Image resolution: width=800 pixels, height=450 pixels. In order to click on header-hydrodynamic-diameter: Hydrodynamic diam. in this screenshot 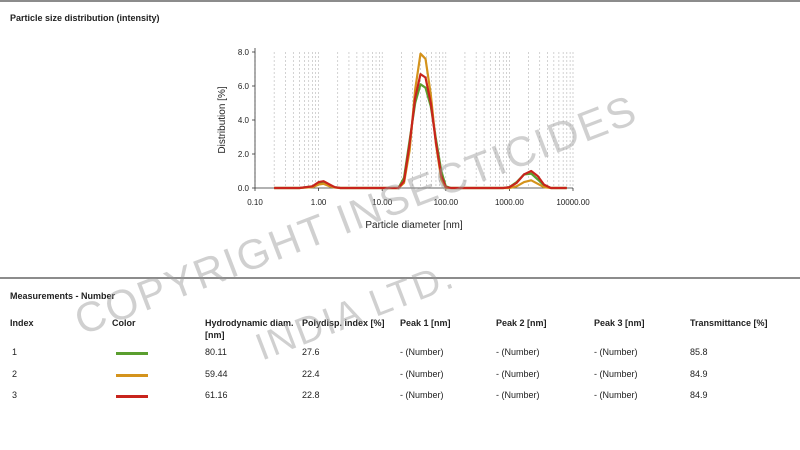, I will do `click(249, 323)`.